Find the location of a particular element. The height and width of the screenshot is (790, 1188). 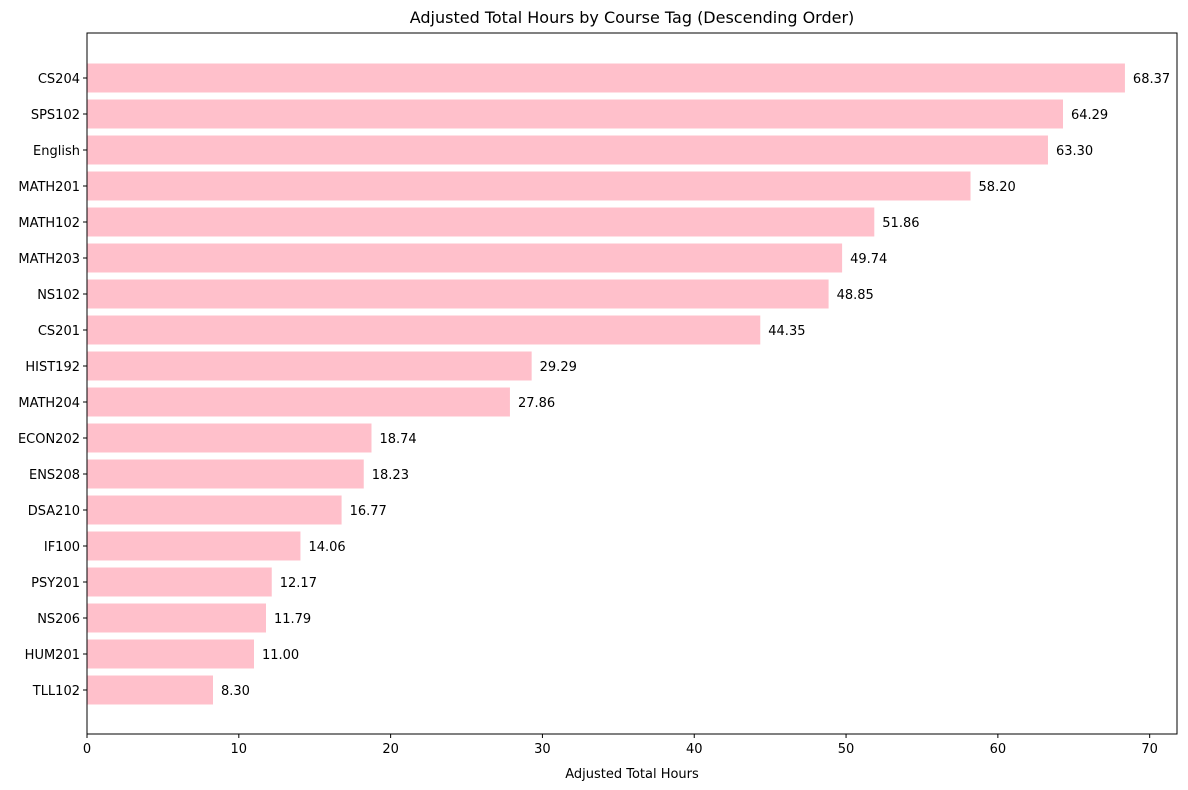

value-label-hum201: 11.00 is located at coordinates (280, 655).